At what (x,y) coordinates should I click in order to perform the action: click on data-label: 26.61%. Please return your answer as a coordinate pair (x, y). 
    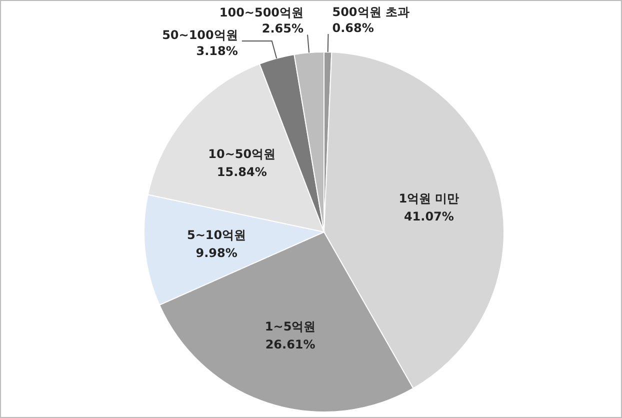
    Looking at the image, I should click on (290, 345).